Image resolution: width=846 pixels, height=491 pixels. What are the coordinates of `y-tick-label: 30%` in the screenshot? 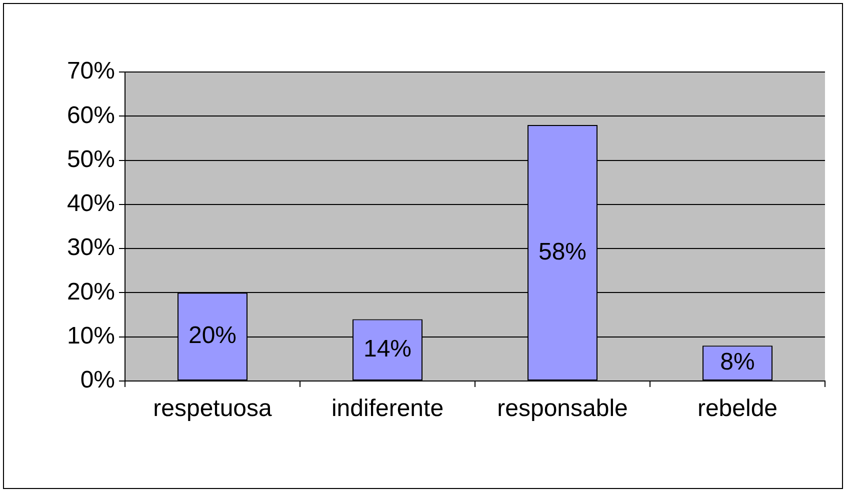 It's located at (90, 248).